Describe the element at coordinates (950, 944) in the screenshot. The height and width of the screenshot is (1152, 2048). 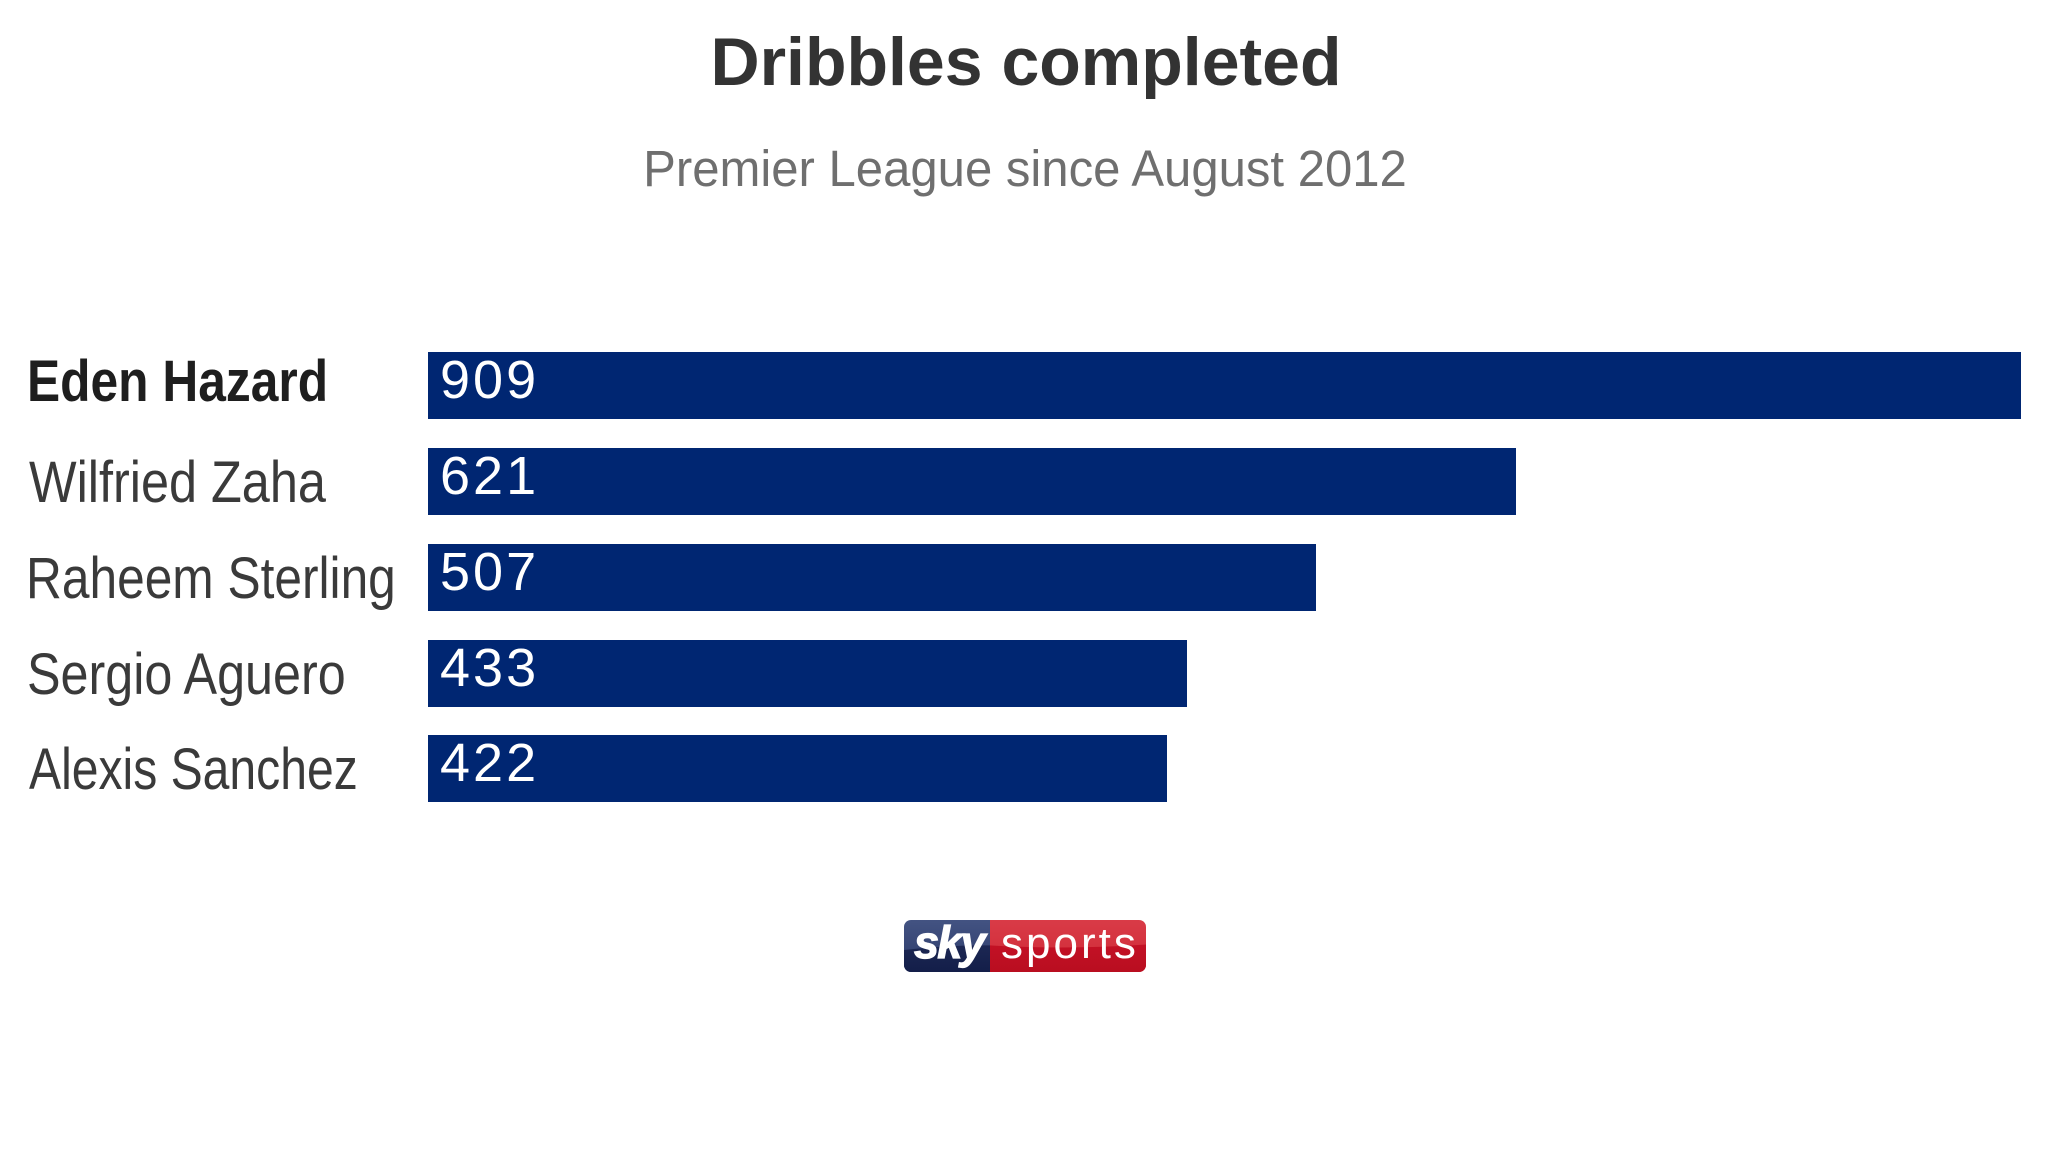
I see `svg-text: sky` at that location.